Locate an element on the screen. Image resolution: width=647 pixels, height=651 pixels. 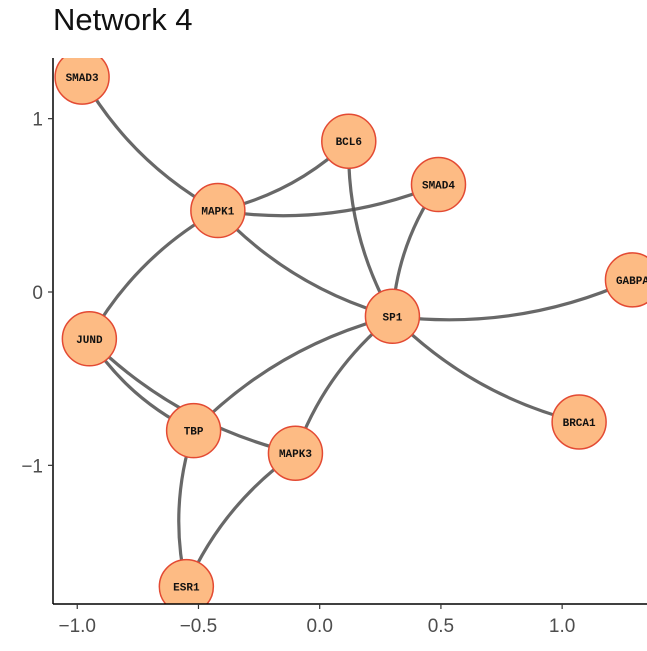
node-jund: JUND is located at coordinates (89, 339).